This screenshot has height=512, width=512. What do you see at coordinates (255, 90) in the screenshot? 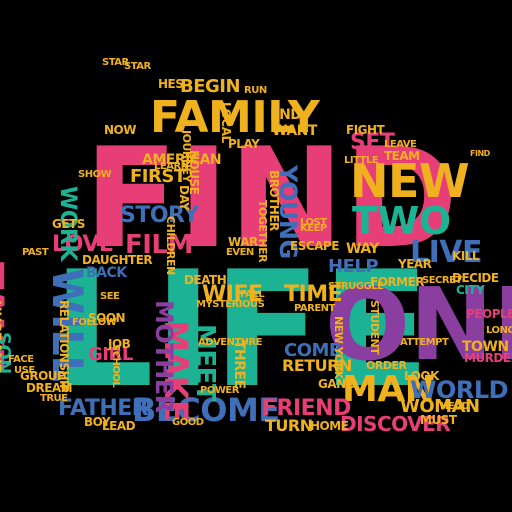
I see `word-run: RUN` at bounding box center [255, 90].